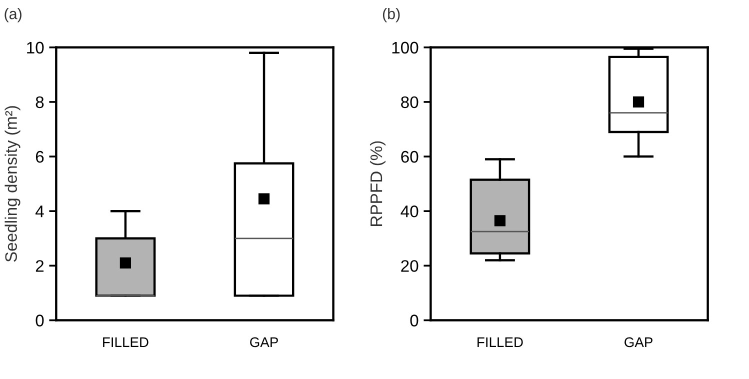  Describe the element at coordinates (35, 48) in the screenshot. I see `y-tick-label: 10` at that location.